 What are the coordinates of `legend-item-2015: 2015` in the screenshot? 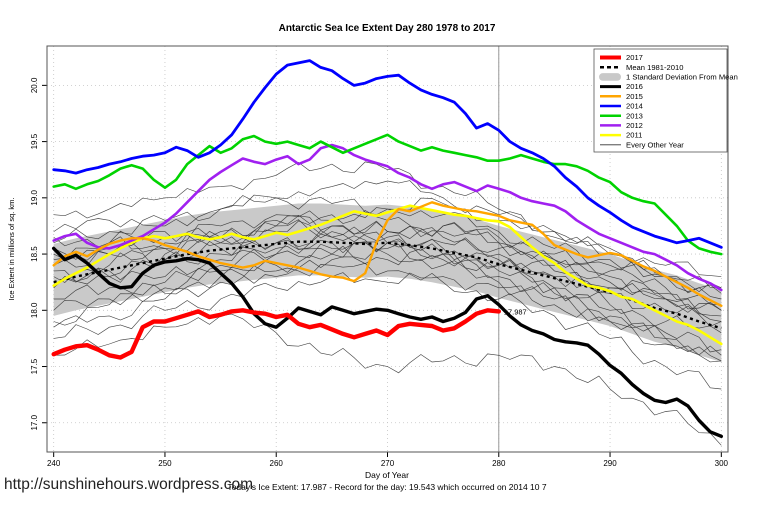 It's located at (621, 96).